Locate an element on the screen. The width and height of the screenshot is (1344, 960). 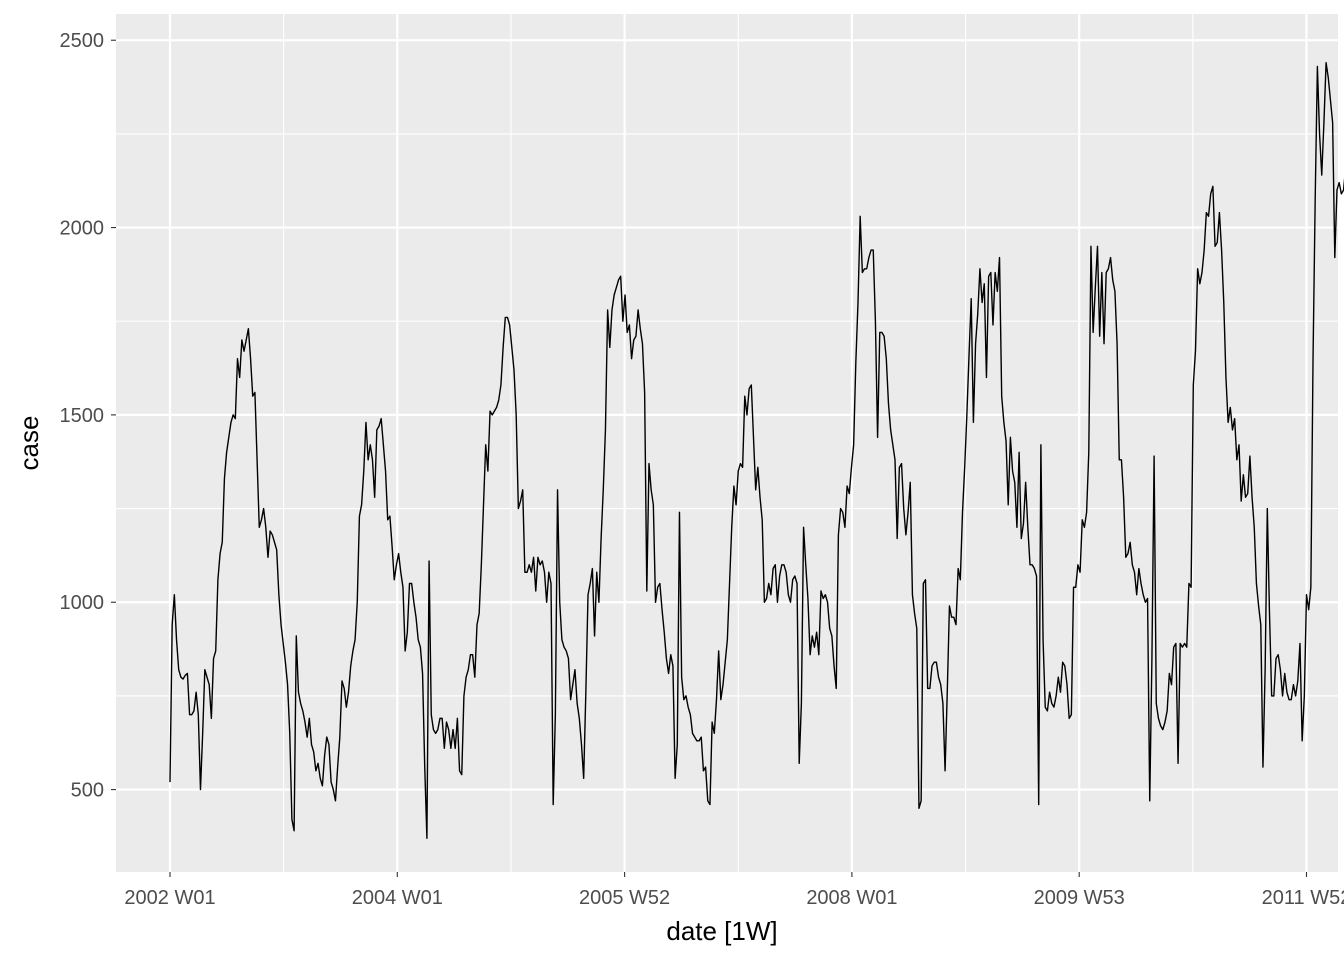
x-tick-label: 2008 W01 is located at coordinates (851, 898).